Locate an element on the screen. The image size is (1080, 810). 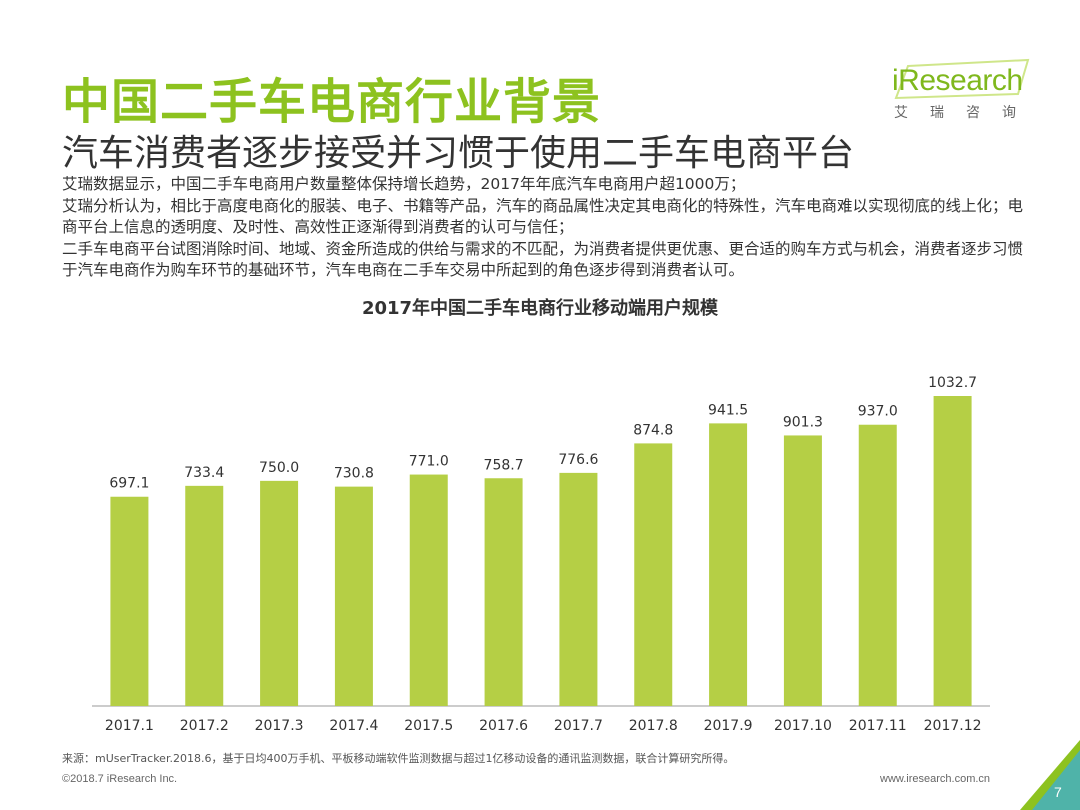
logo-swoosh-icon is located at coordinates (962, 79).